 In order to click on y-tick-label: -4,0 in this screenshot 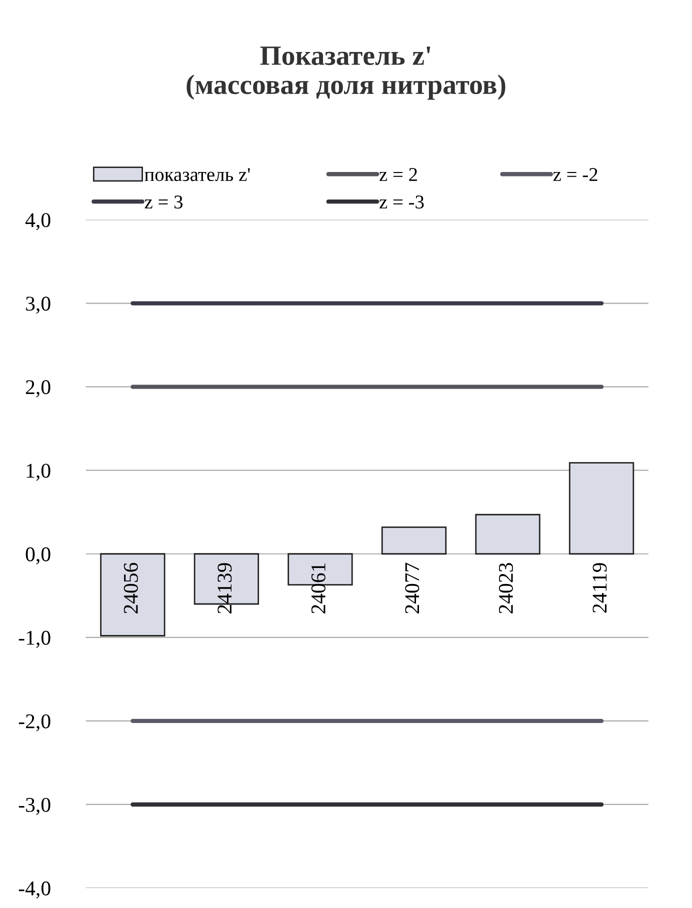, I will do `click(34, 889)`.